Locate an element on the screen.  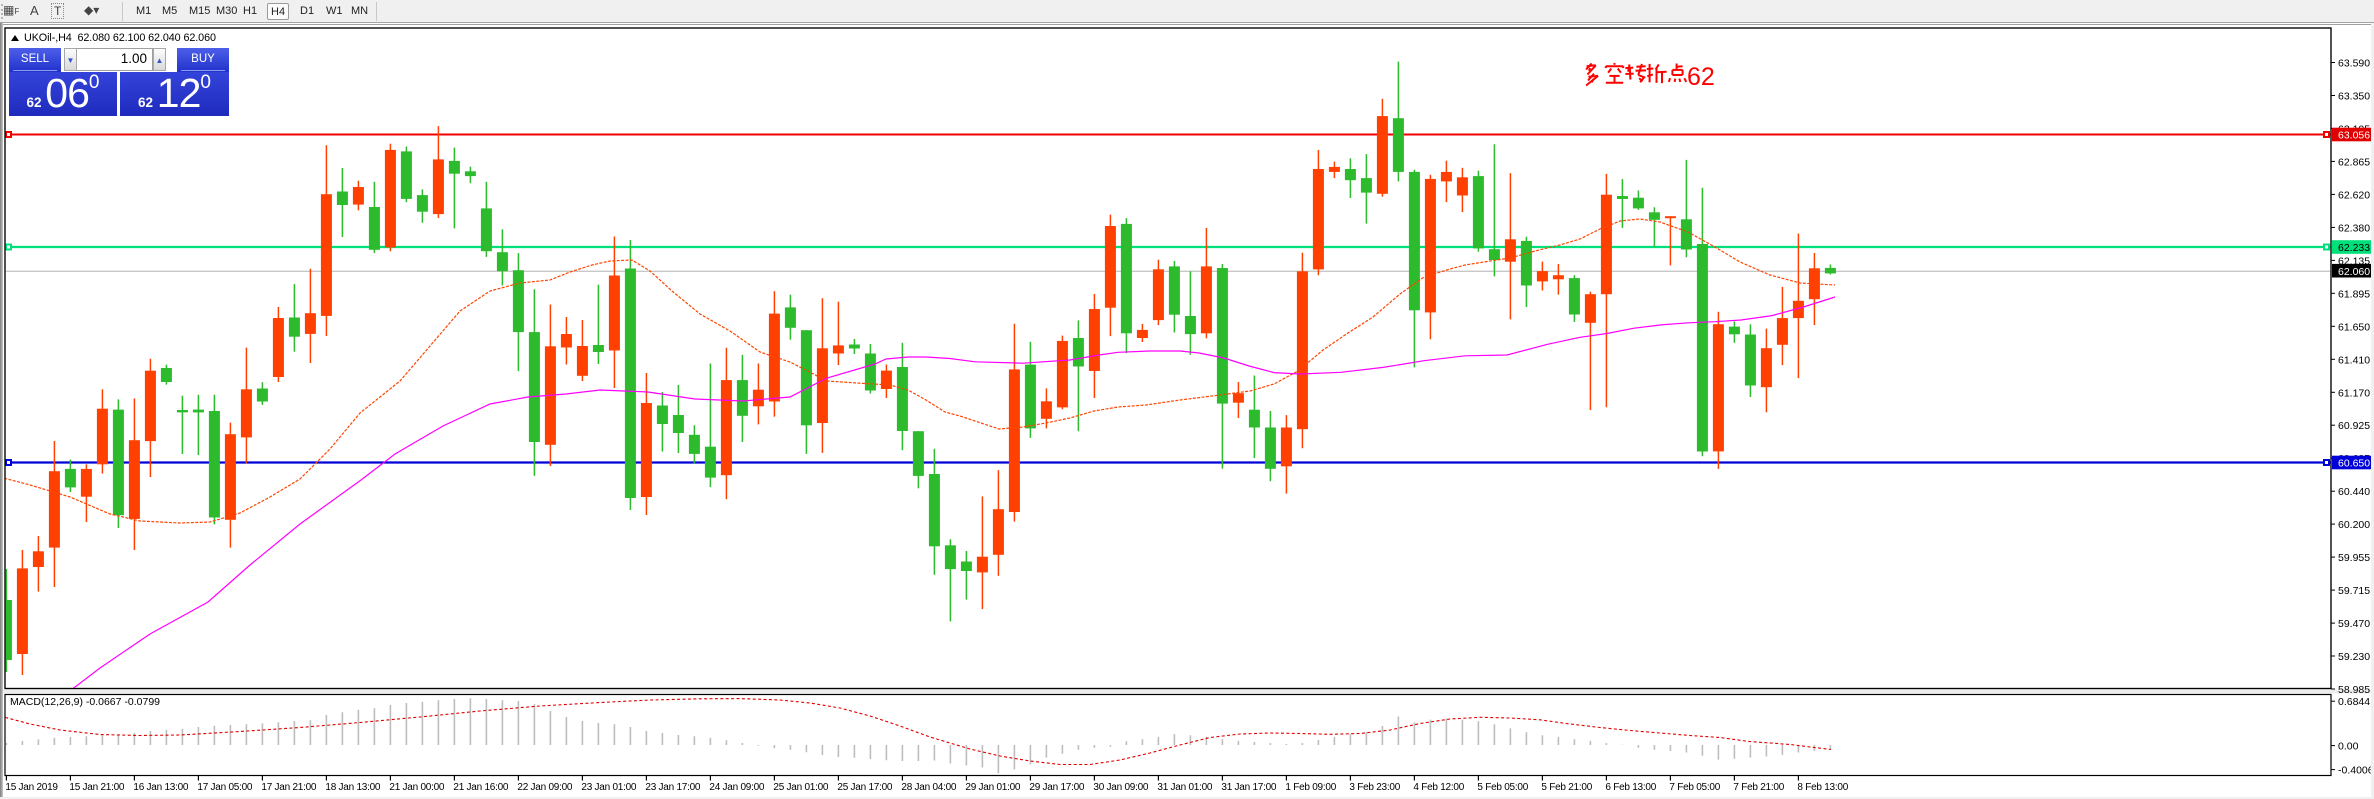
svg-text: 62.865 is located at coordinates (2354, 162).